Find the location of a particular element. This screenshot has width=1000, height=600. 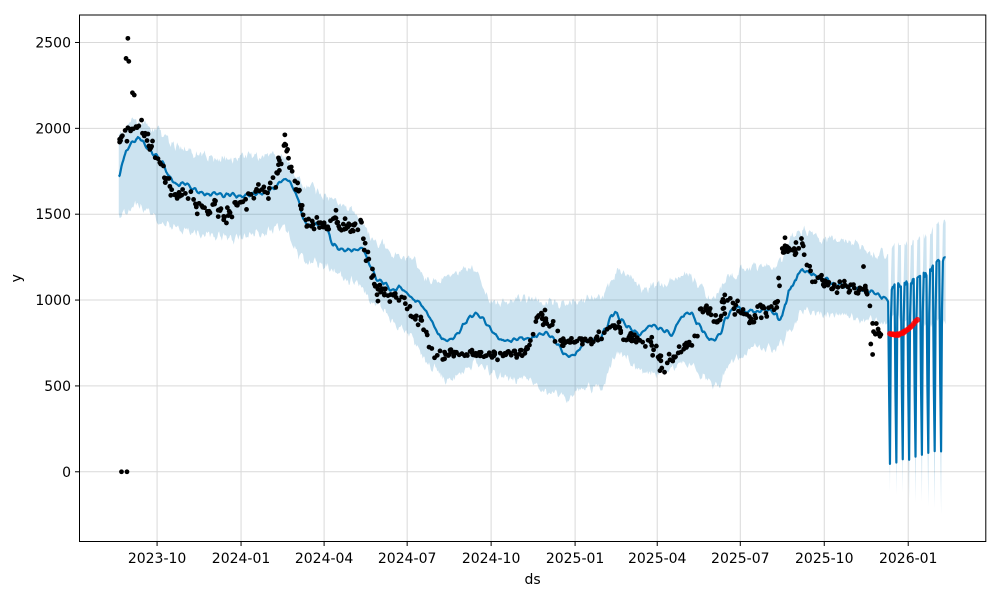

y-axis-label: y is located at coordinates (17, 278).